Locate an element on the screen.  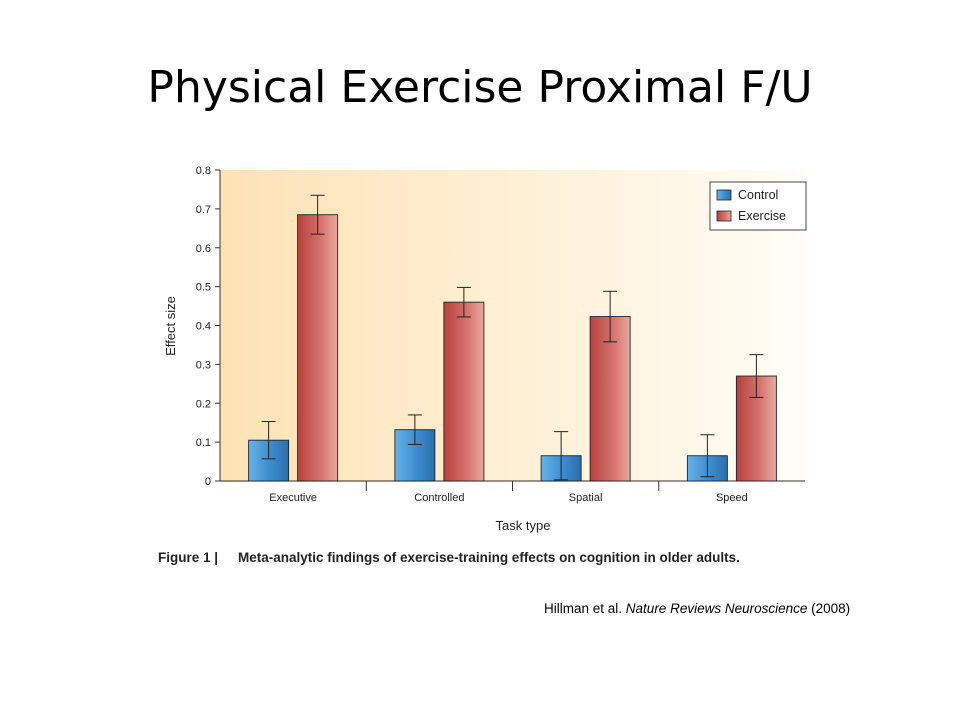
y-tick-label: 0.7 is located at coordinates (203, 210).